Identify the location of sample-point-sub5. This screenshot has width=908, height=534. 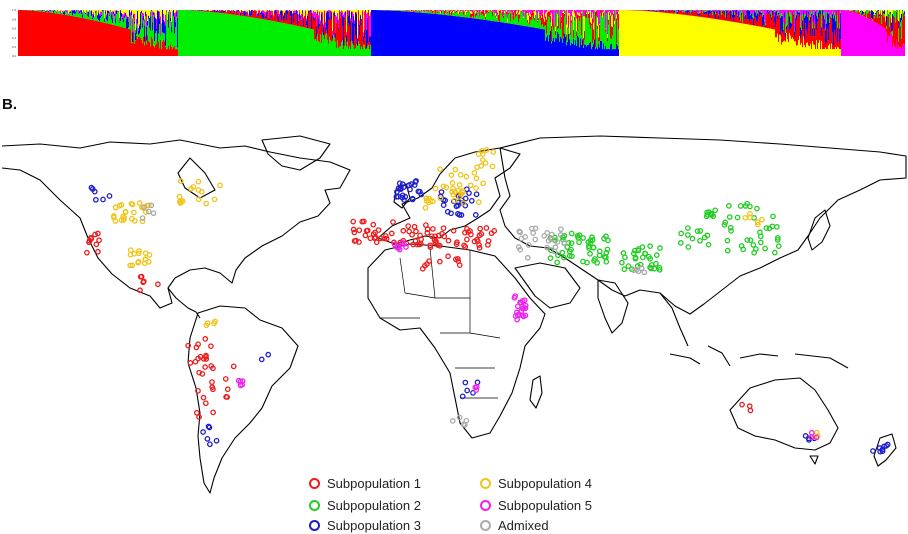
(811, 432).